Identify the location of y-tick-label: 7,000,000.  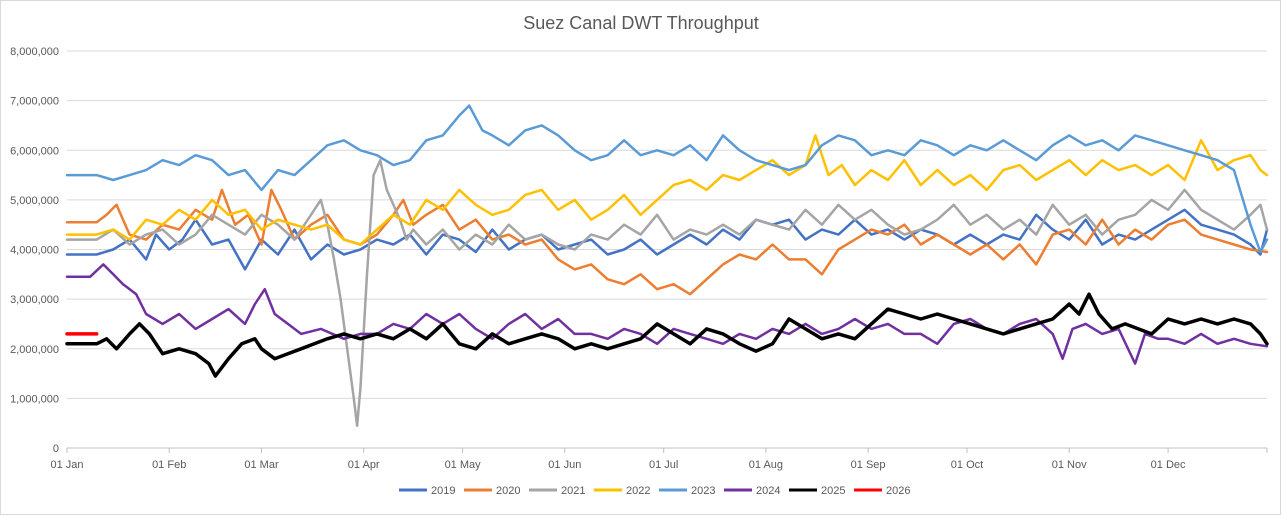
(34, 102).